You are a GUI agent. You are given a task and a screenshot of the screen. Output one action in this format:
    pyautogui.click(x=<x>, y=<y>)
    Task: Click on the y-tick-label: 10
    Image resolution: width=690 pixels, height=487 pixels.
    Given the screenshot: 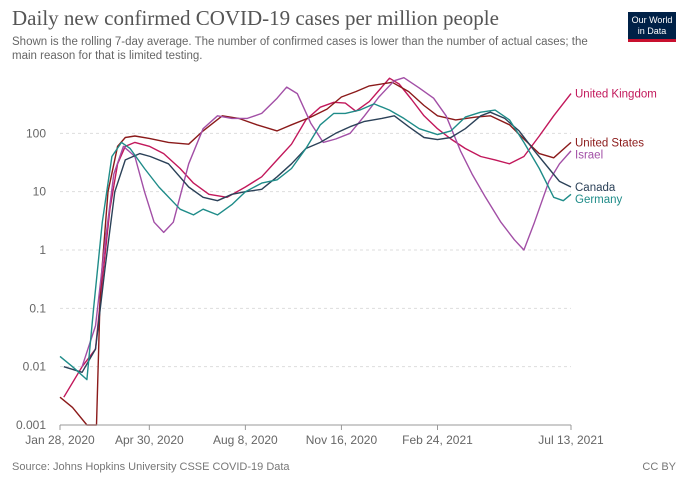 What is the action you would take?
    pyautogui.click(x=40, y=192)
    